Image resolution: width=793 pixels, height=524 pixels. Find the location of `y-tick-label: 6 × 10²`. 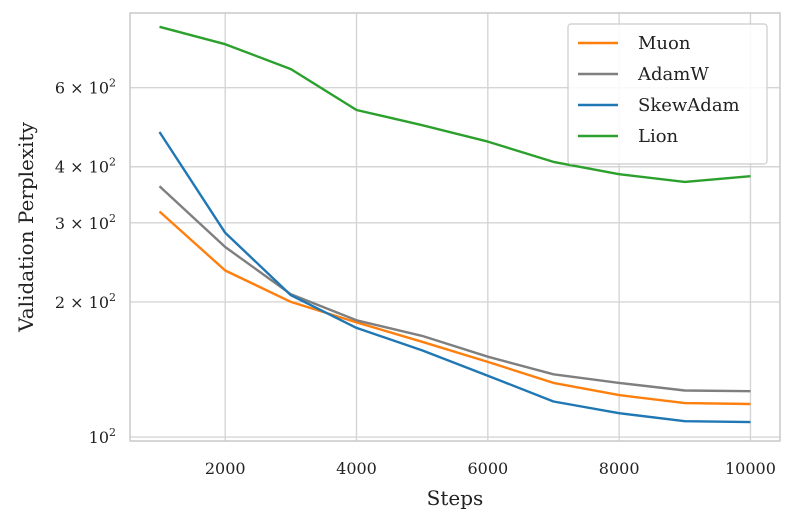

y-tick-label: 6 × 10² is located at coordinates (85, 87).